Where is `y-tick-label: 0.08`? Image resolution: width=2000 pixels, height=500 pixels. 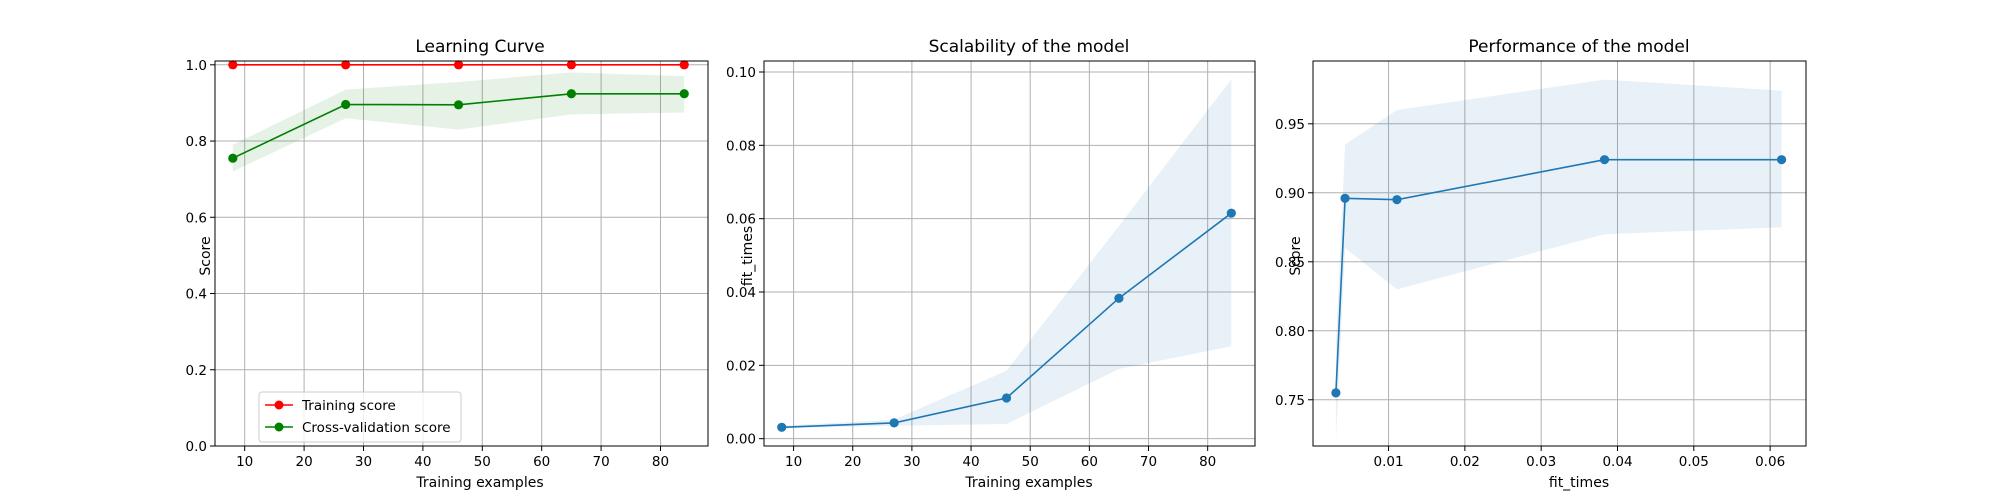 y-tick-label: 0.08 is located at coordinates (741, 146).